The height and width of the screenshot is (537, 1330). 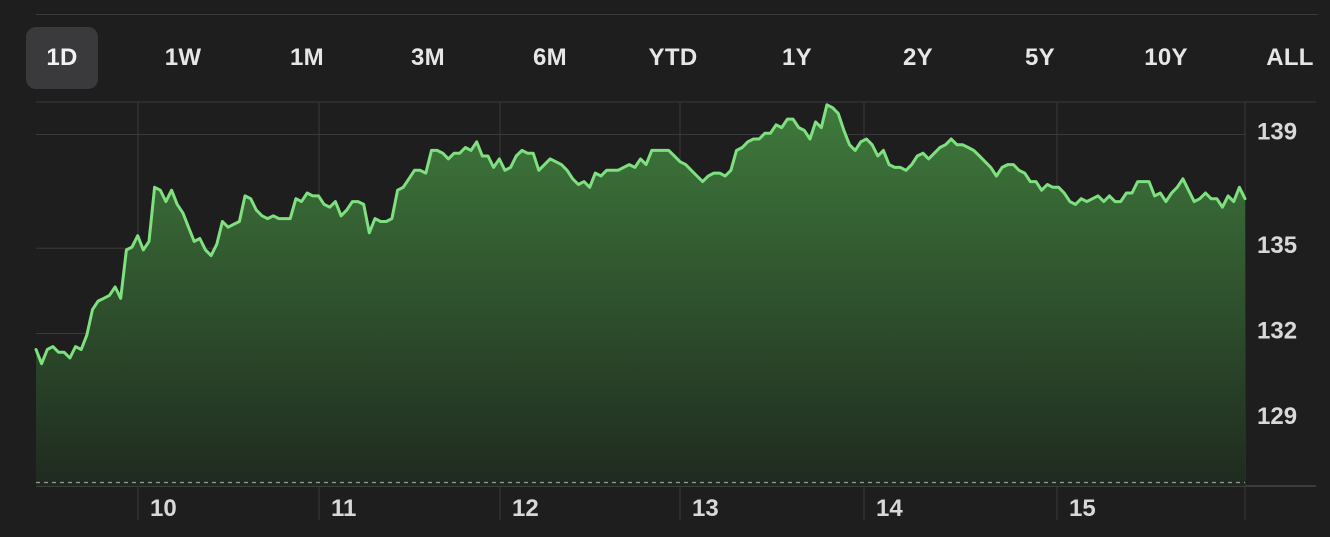 I want to click on range-tab-bar: 1D 1W 1M 3M 6M YTD 1Y 2Y 5Y 10Y ALL, so click(x=678, y=58).